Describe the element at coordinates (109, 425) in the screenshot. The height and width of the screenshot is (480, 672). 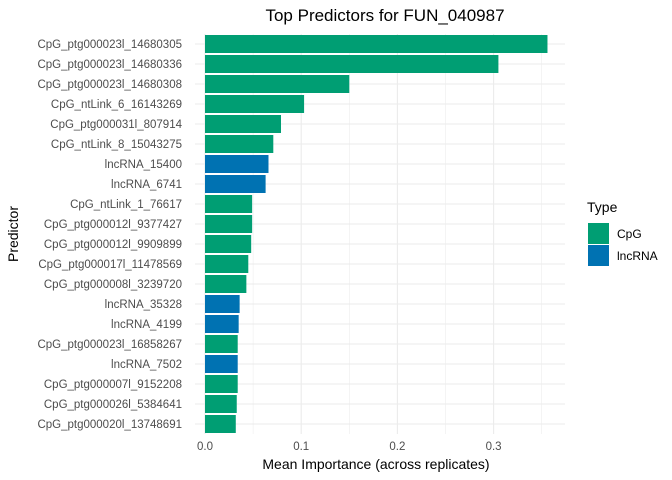
I see `y-tick-label: CpG_ptg000020l_13748691` at that location.